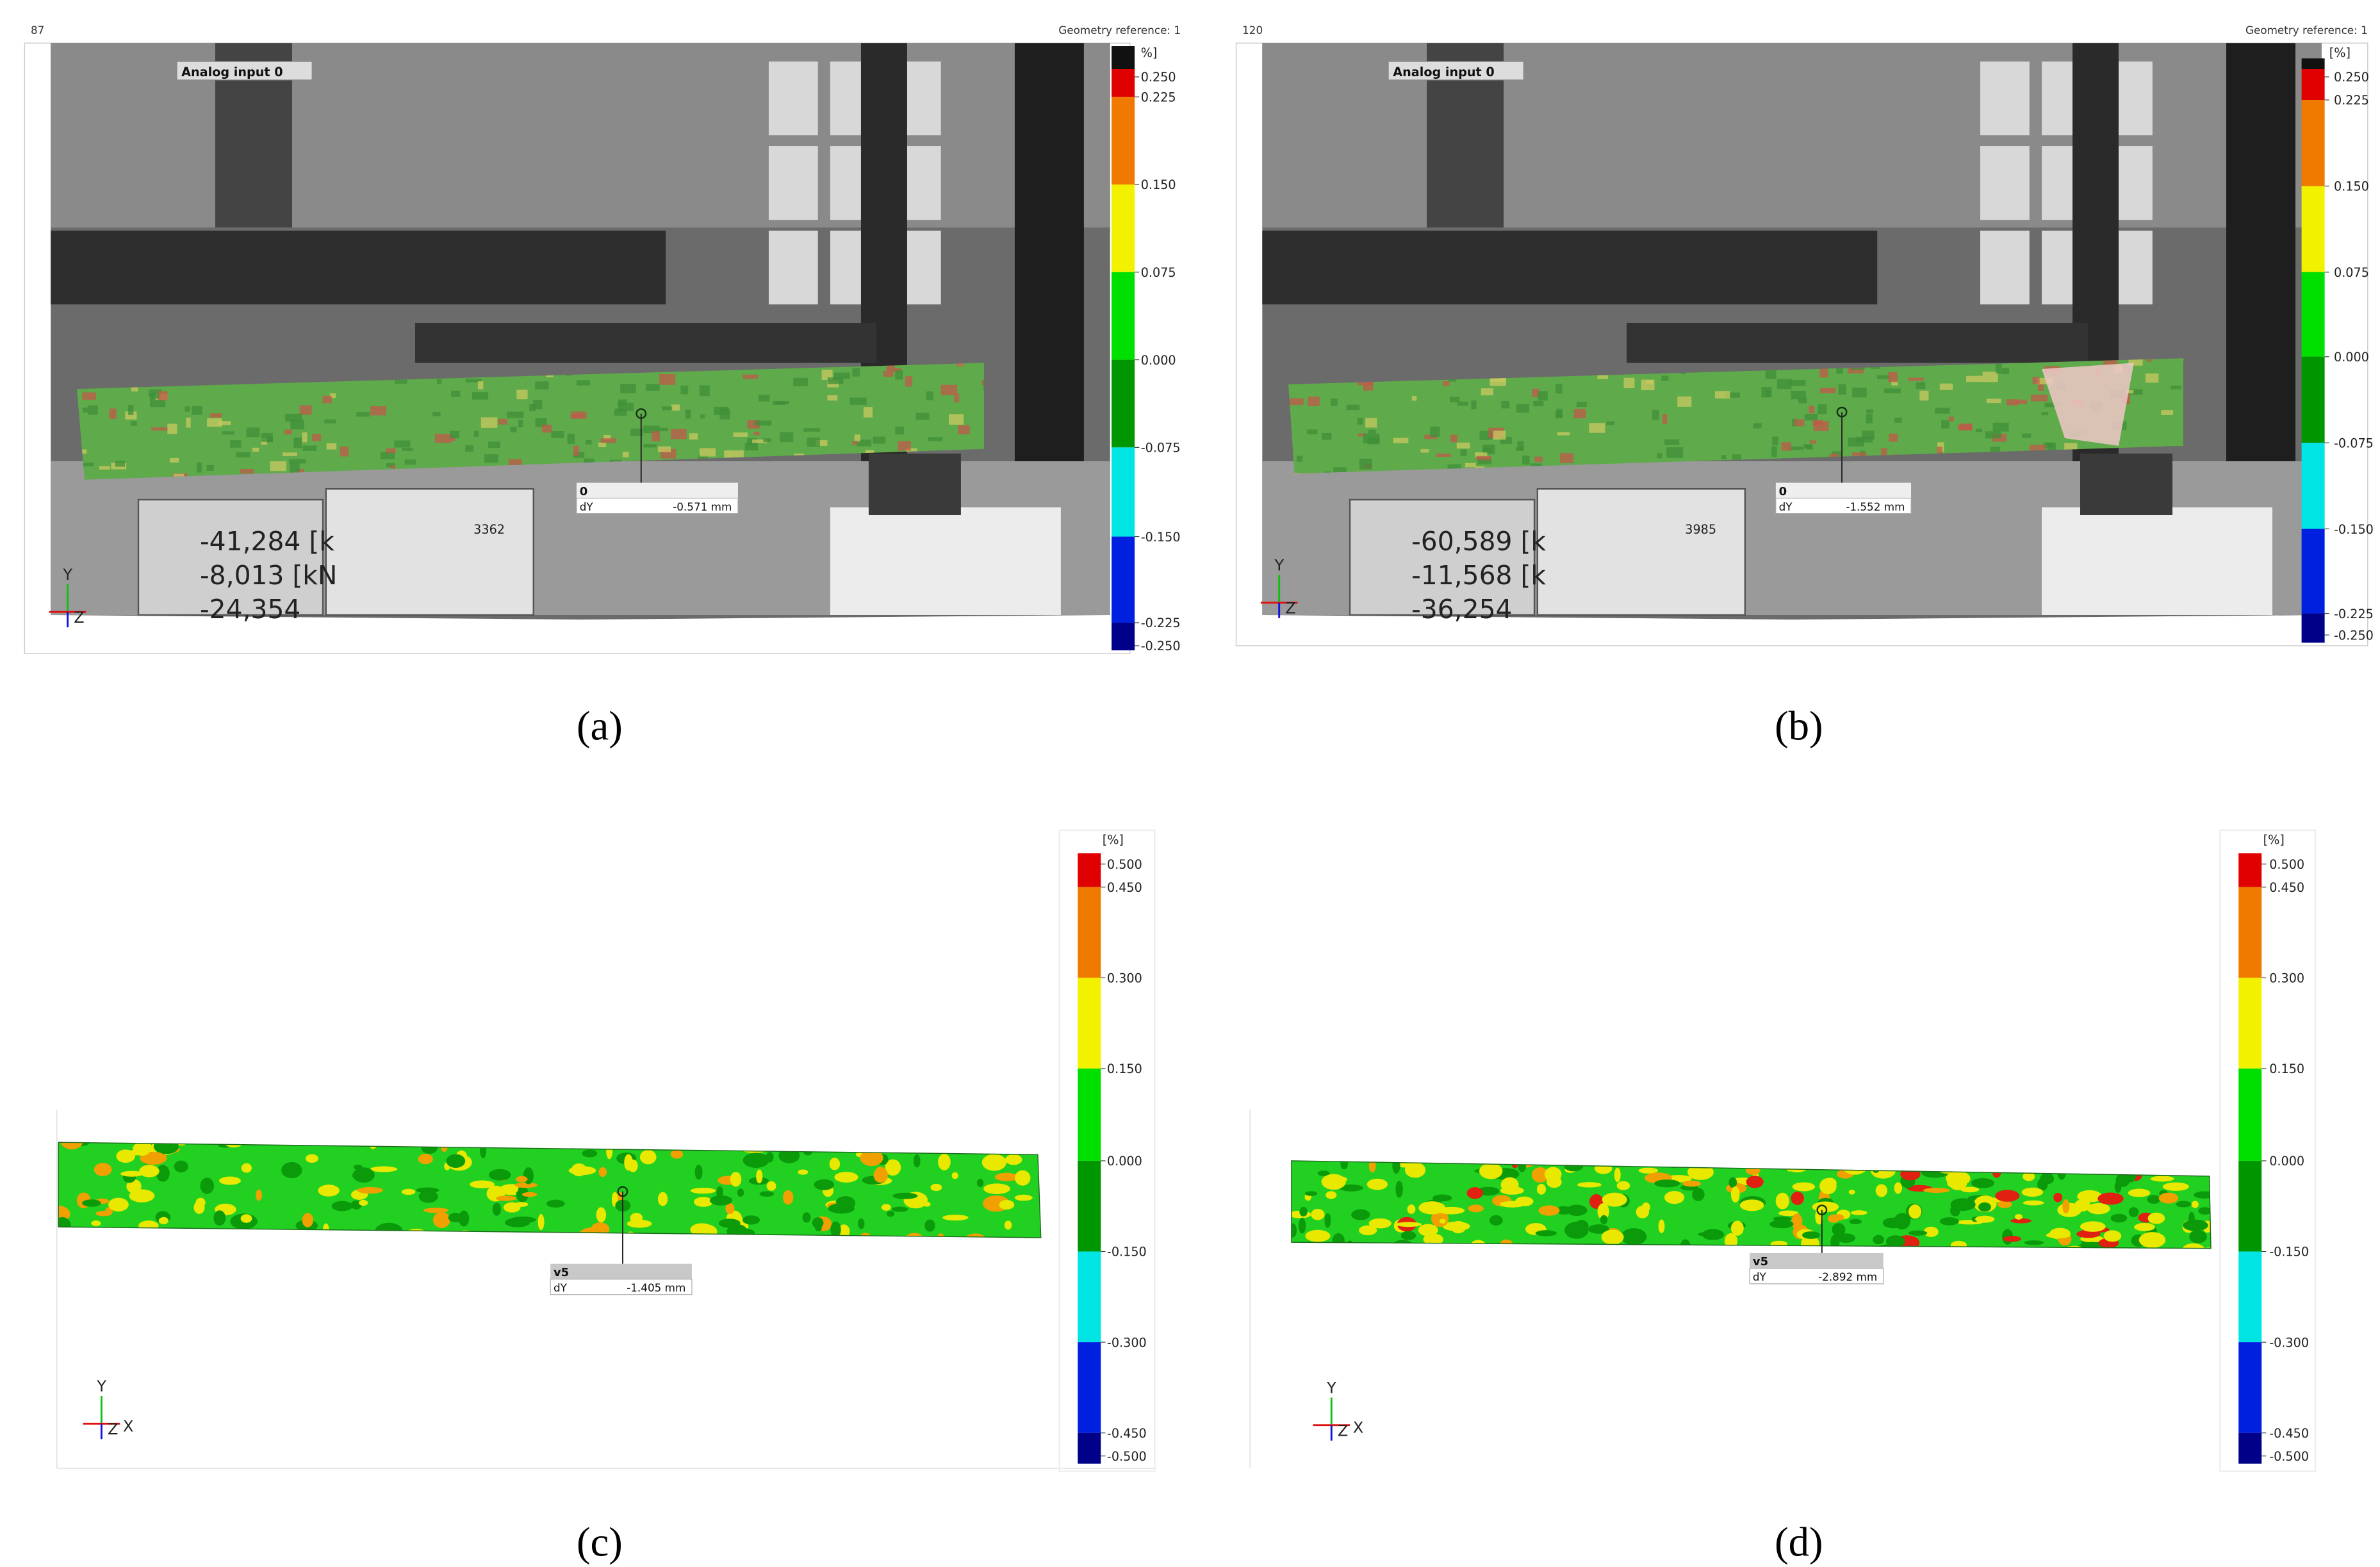  What do you see at coordinates (2088, 404) in the screenshot?
I see `spalled-zone` at bounding box center [2088, 404].